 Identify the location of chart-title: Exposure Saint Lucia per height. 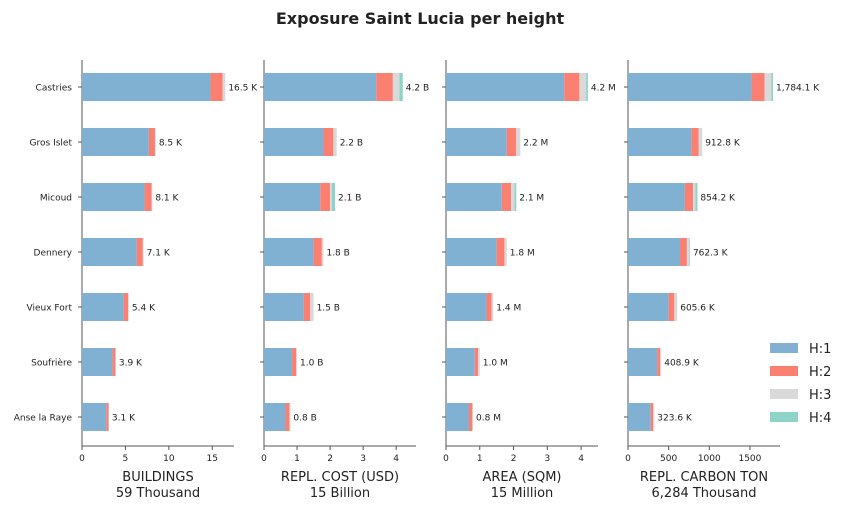
(420, 18).